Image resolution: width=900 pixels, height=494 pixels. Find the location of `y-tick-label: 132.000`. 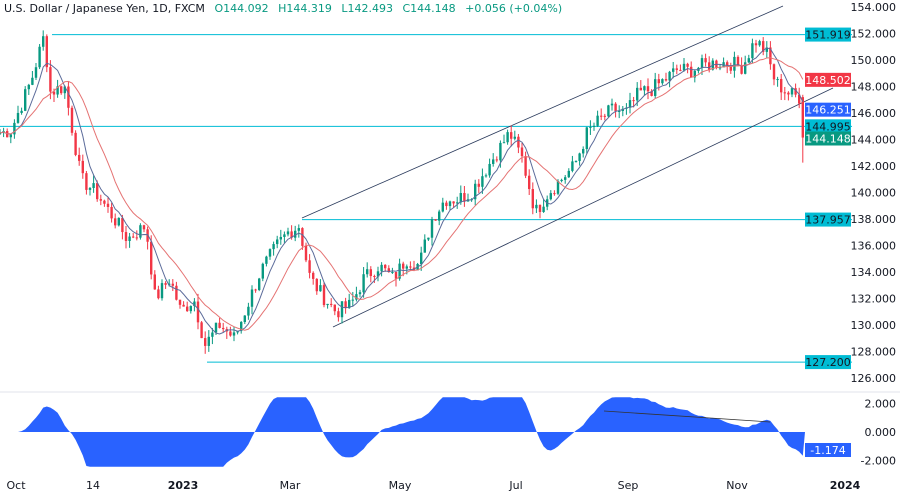

y-tick-label: 132.000 is located at coordinates (874, 299).